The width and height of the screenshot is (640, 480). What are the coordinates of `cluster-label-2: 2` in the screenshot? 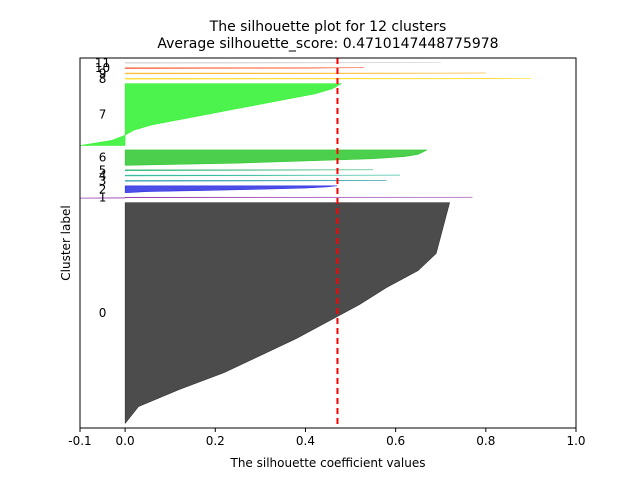 It's located at (103, 189).